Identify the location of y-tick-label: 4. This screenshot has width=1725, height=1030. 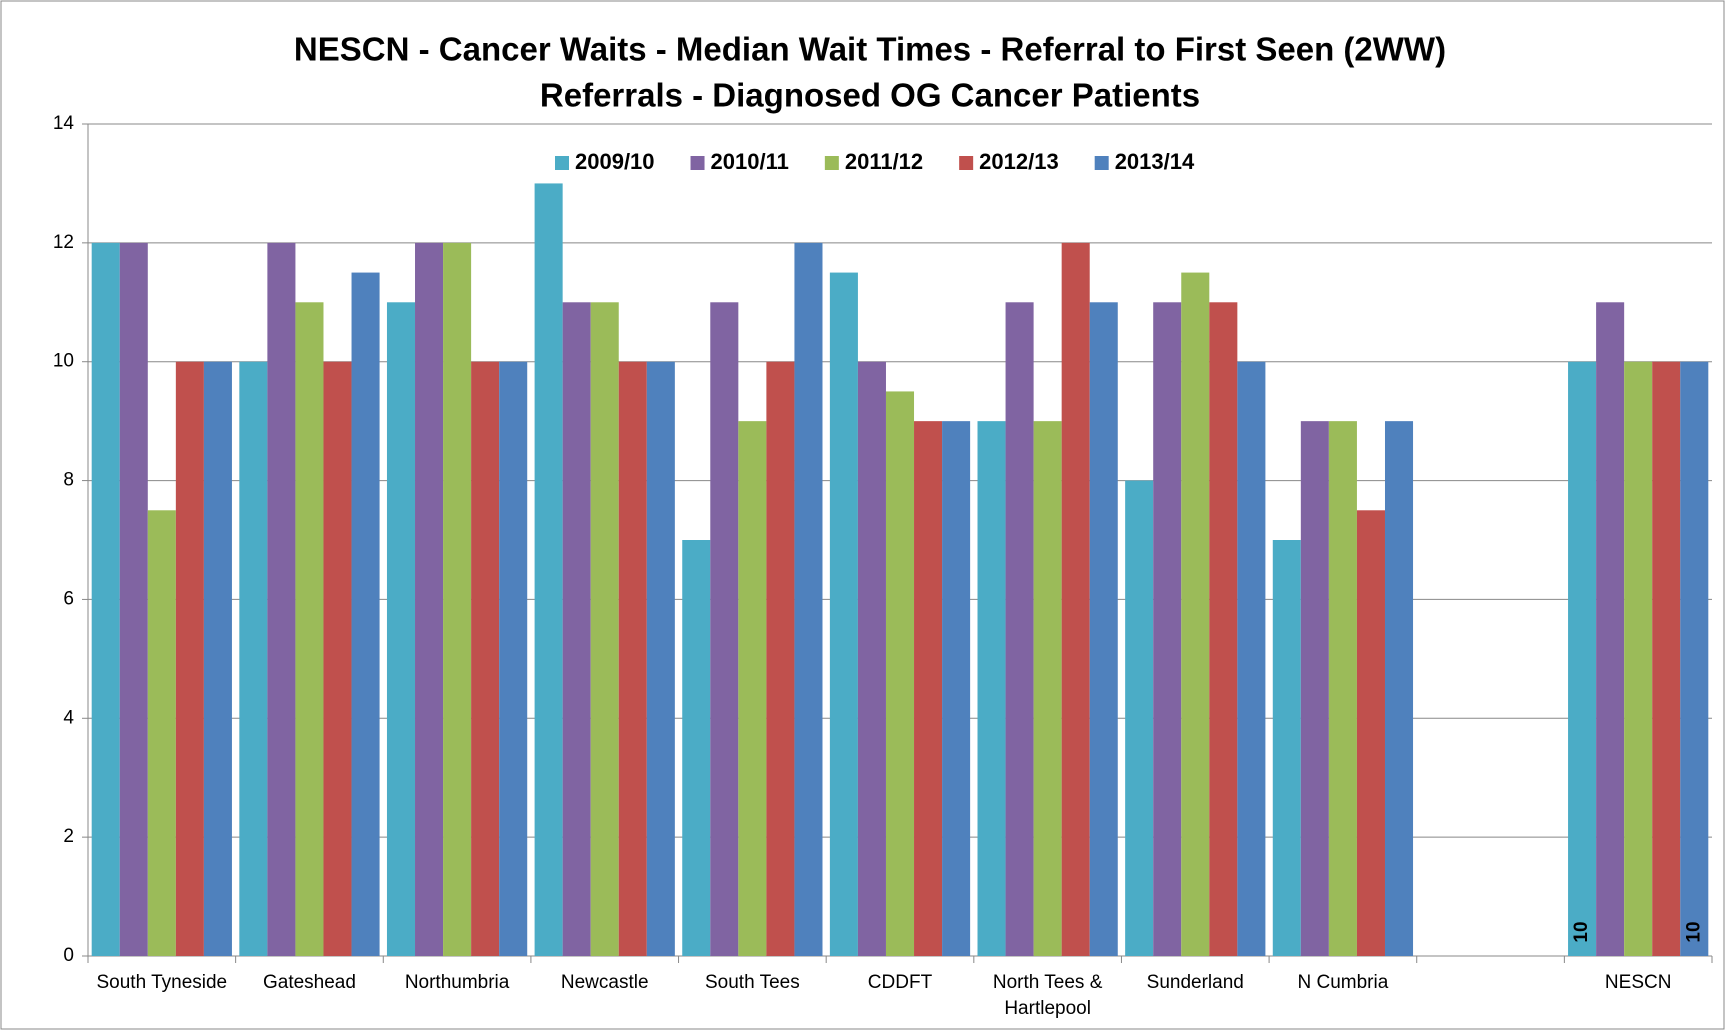
(68, 717).